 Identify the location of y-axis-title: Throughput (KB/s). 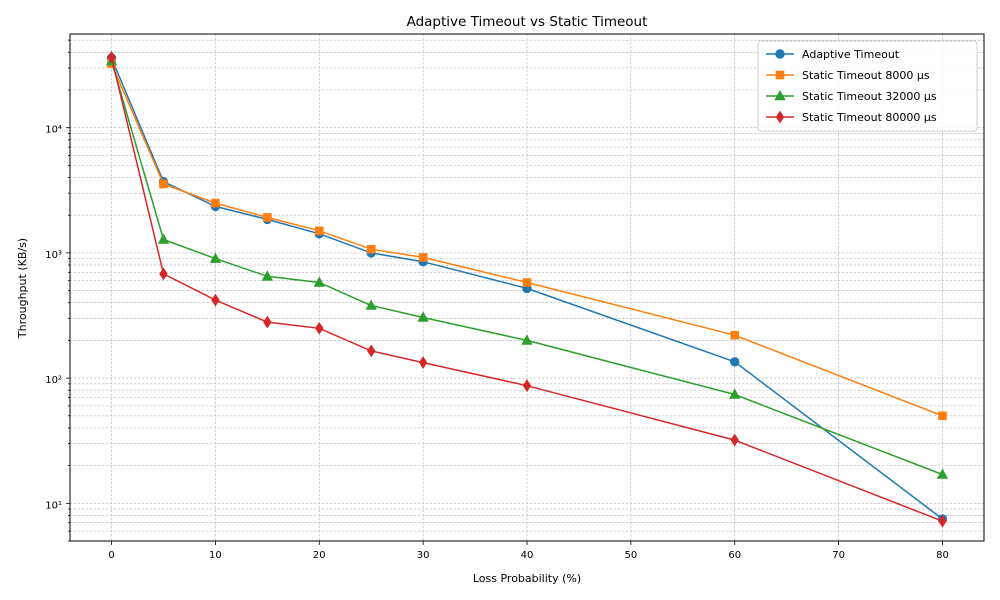
(22, 288).